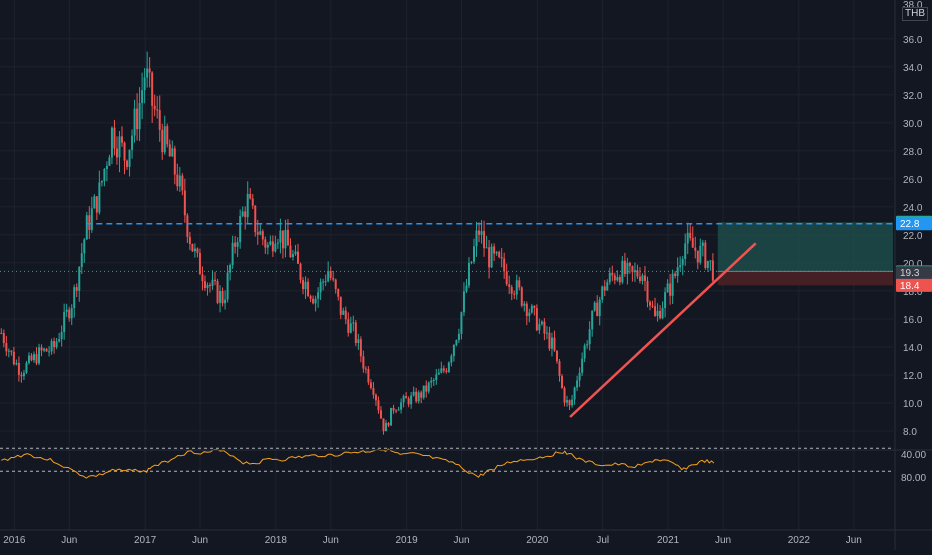 Image resolution: width=932 pixels, height=555 pixels. Describe the element at coordinates (663, 330) in the screenshot. I see `trendline` at that location.